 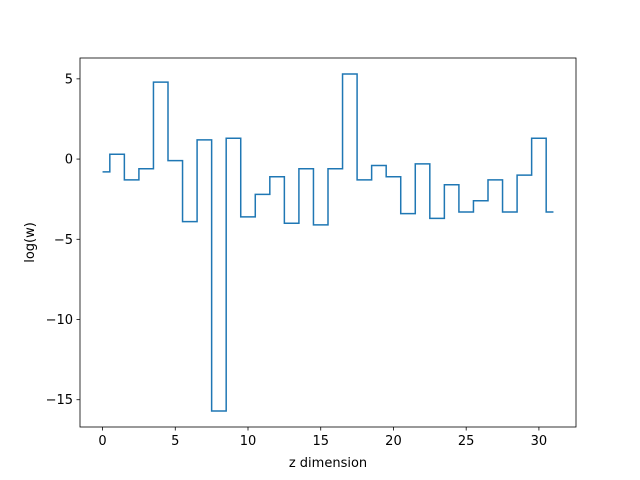 What do you see at coordinates (59, 320) in the screenshot?
I see `y-tick-label: −10` at bounding box center [59, 320].